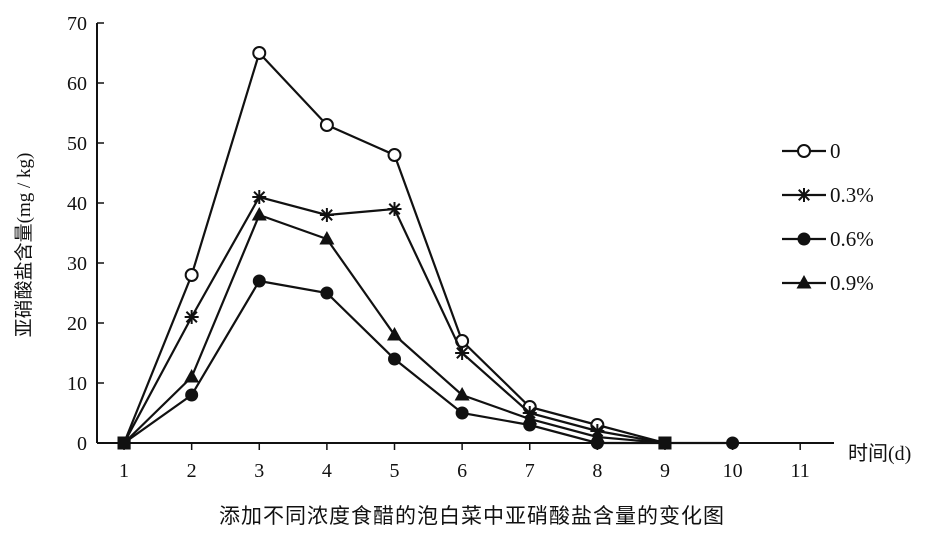 The image size is (944, 536). What do you see at coordinates (472, 516) in the screenshot?
I see `chart-caption: 添加不同浓度食醋的泡白菜中亚硝酸盐含量的变化图` at bounding box center [472, 516].